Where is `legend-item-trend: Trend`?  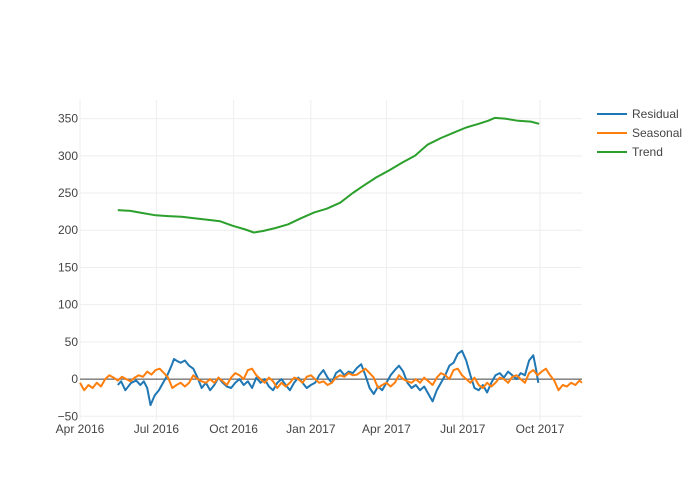
legend-item-trend: Trend is located at coordinates (630, 152).